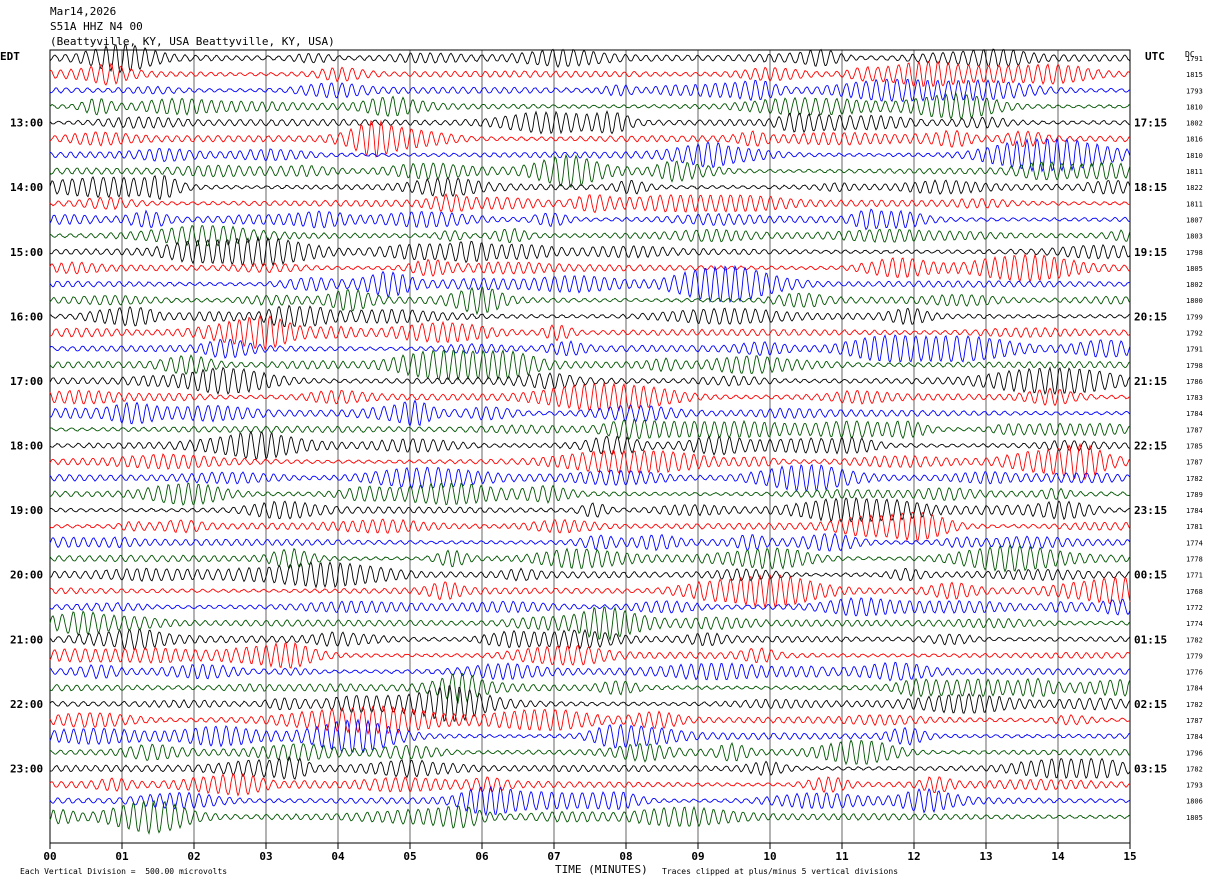 This screenshot has height=886, width=1210. Describe the element at coordinates (1194, 576) in the screenshot. I see `dc-offset-label: 1771` at that location.